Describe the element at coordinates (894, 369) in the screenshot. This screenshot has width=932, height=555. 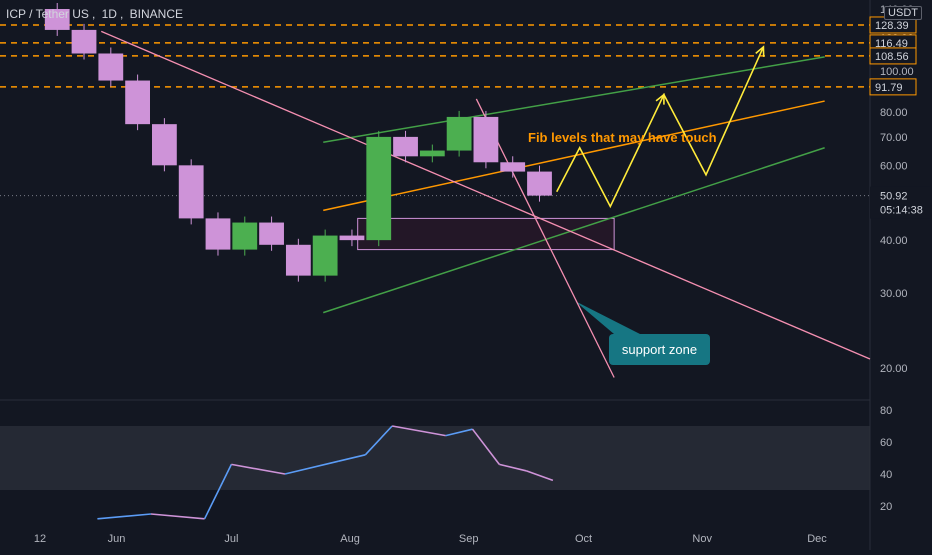
I see `price-tick-label: 20.00` at that location.